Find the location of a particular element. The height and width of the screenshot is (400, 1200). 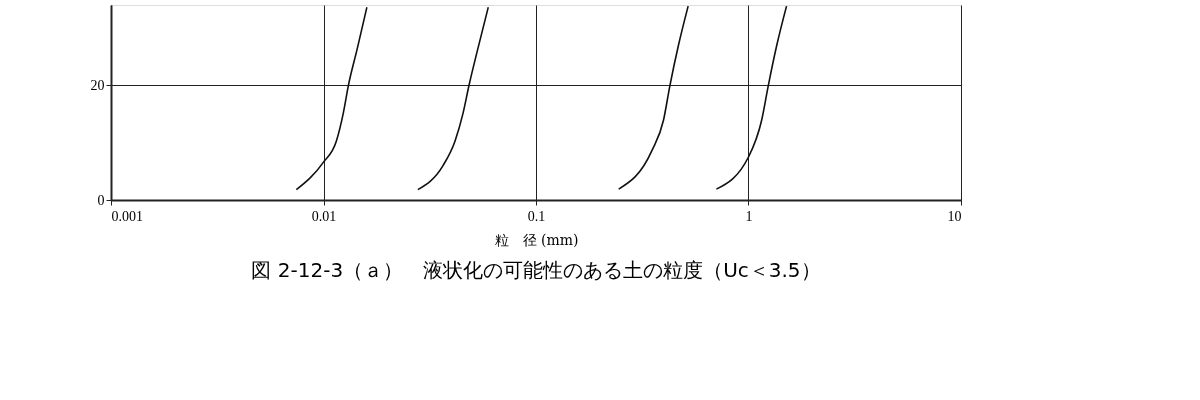

x-tick-label: 0.001 is located at coordinates (127, 216).